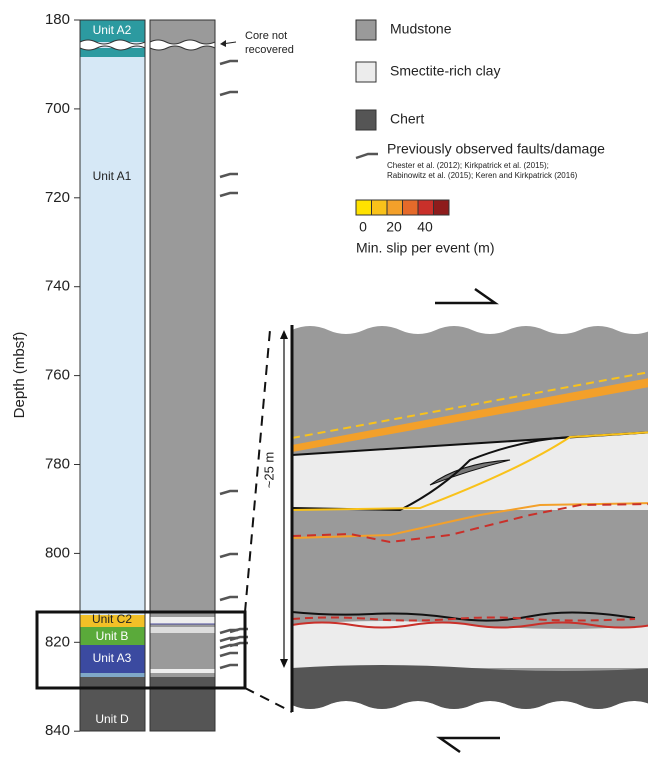 Image resolution: width=648 pixels, height=759 pixels. What do you see at coordinates (112, 176) in the screenshot?
I see `unit-label: Unit A1` at bounding box center [112, 176].